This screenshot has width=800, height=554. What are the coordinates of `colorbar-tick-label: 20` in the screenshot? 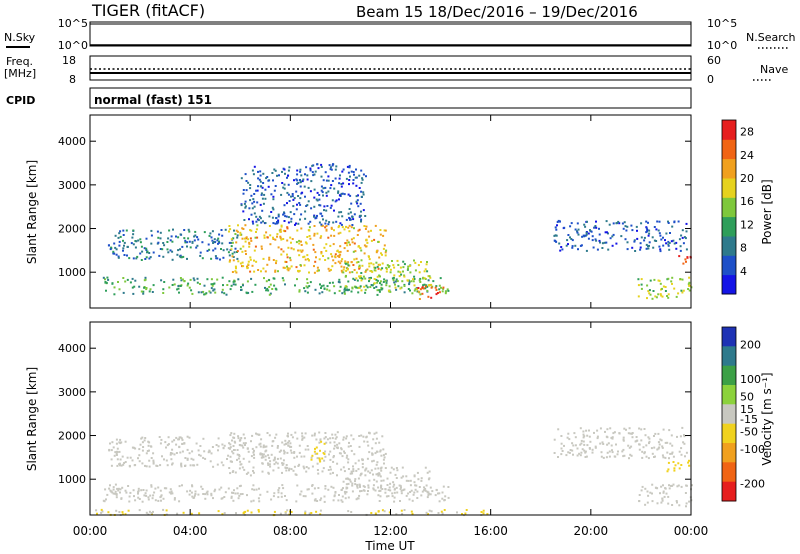 It's located at (747, 178).